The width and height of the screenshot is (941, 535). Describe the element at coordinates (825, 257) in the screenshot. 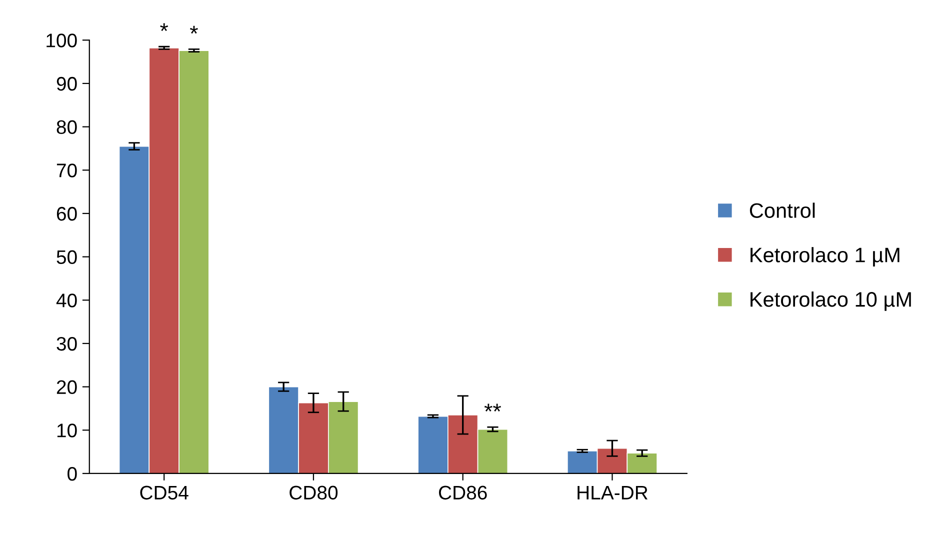

I see `legend-label: Ketorolaco 1 µM` at that location.